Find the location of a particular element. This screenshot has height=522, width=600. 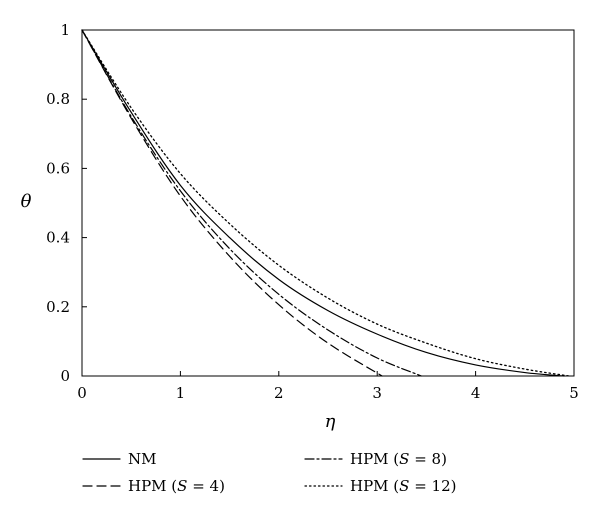

x-tick-label: 3 is located at coordinates (377, 393).